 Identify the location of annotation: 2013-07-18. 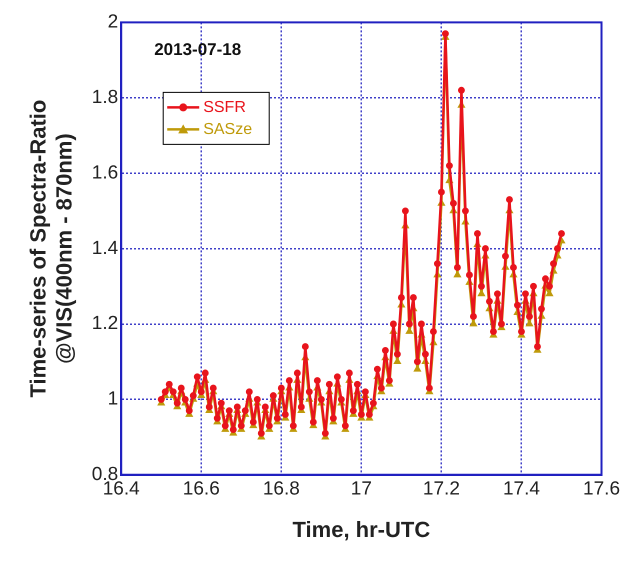
(198, 50).